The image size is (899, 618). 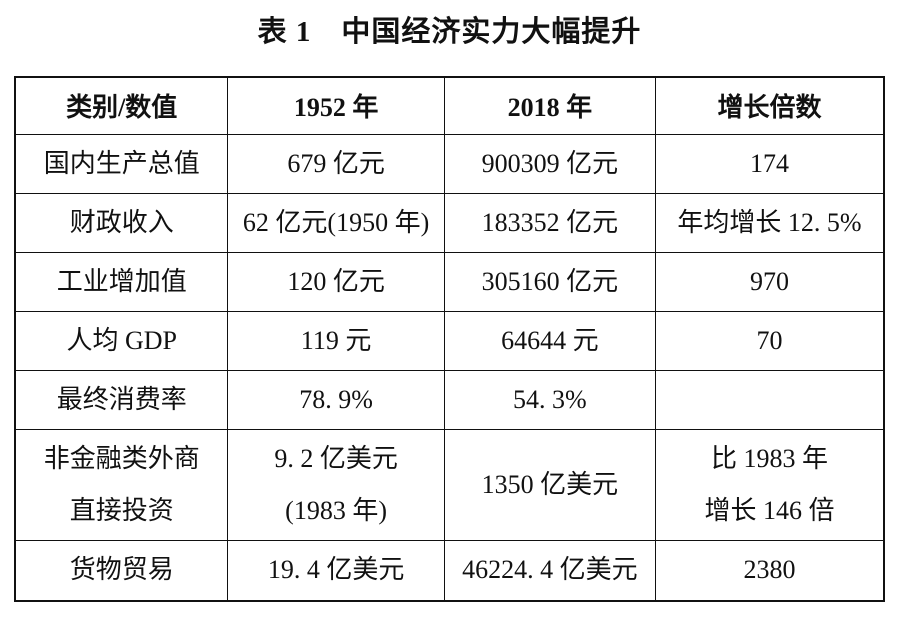 I want to click on cell-line: 货物贸易, so click(x=121, y=570).